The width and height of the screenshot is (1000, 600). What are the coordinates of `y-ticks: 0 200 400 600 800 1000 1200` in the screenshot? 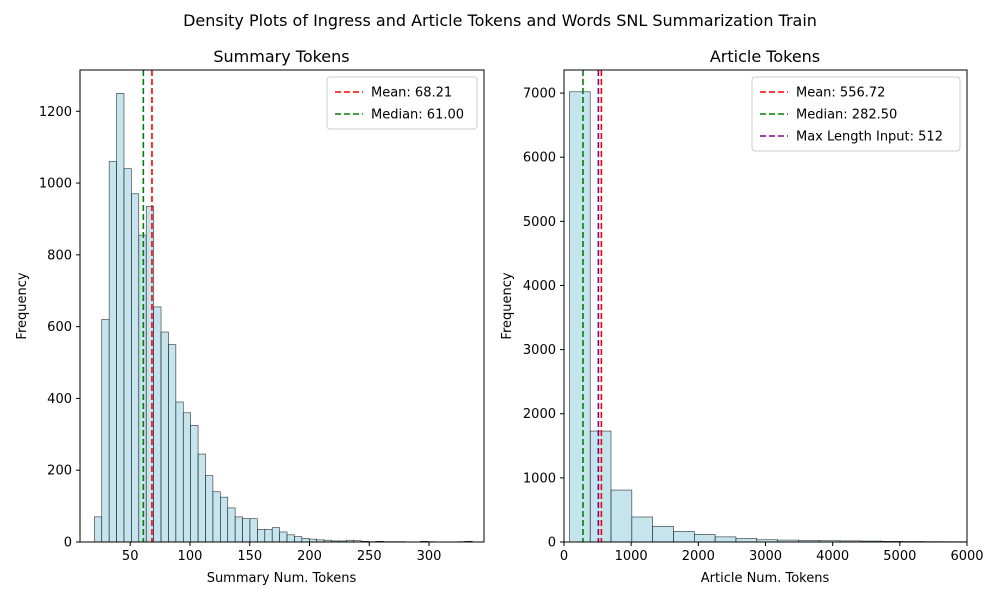 It's located at (59, 328).